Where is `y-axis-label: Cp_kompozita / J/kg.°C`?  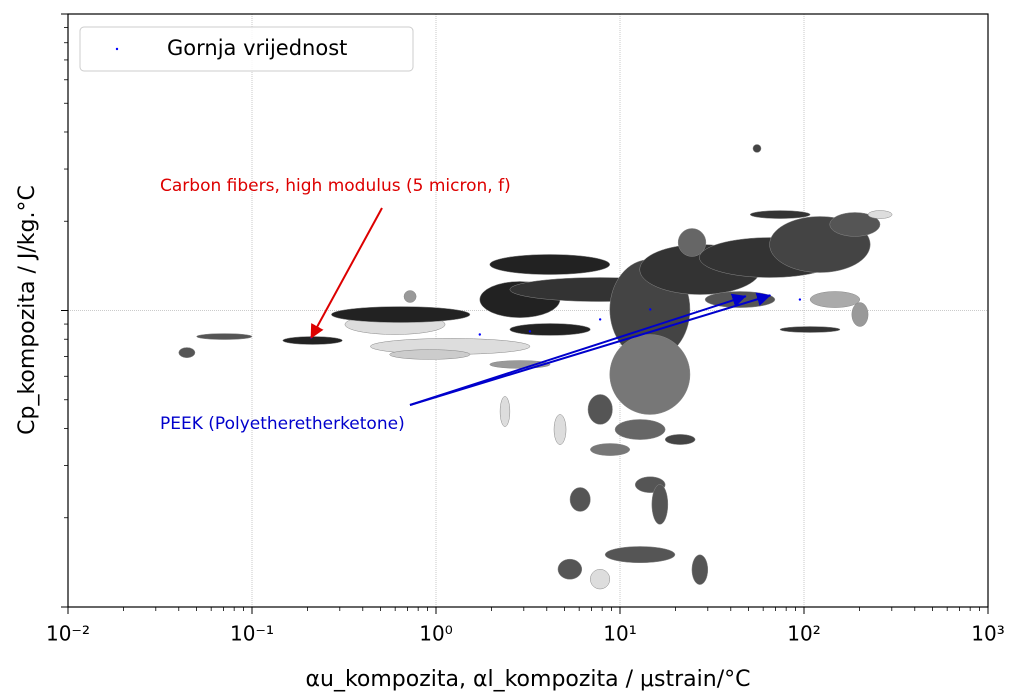
y-axis-label: Cp_kompozita / J/kg.°C is located at coordinates (27, 310).